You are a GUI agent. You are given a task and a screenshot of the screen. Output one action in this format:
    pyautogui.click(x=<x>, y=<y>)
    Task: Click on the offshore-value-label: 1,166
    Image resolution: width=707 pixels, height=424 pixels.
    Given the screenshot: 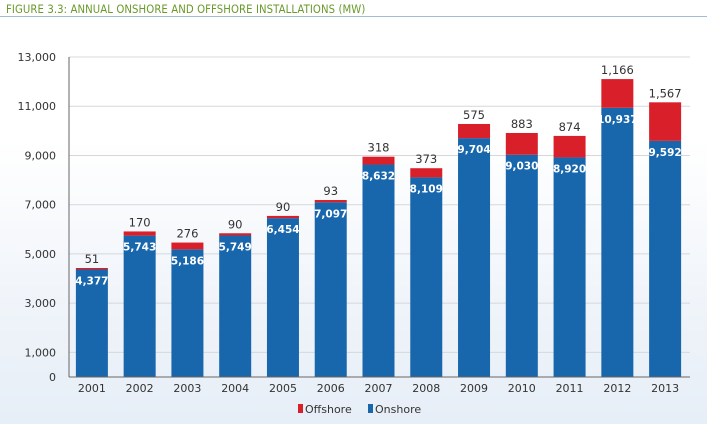 What is the action you would take?
    pyautogui.click(x=617, y=70)
    